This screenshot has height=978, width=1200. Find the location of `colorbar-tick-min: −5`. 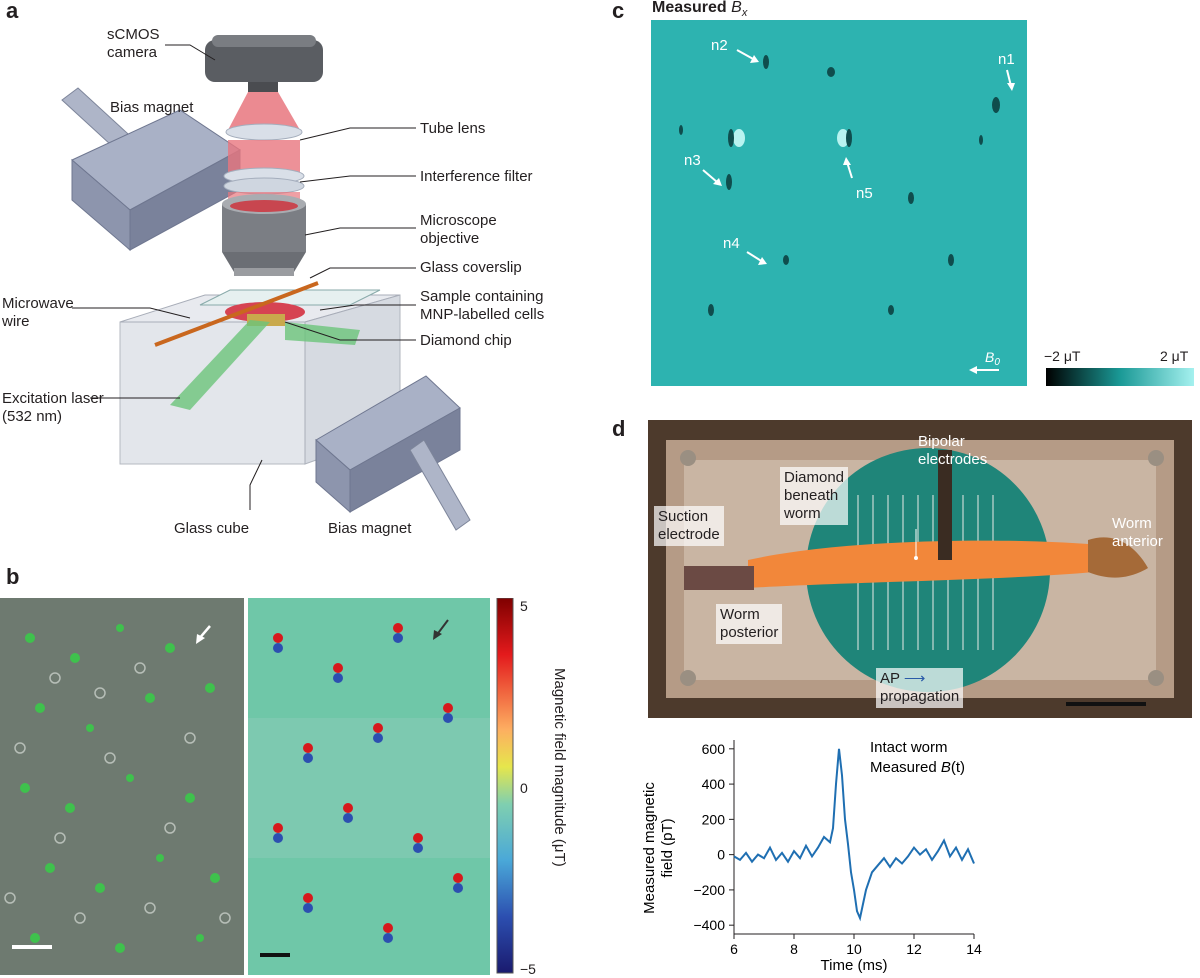

colorbar-tick-min: −5 is located at coordinates (528, 969).